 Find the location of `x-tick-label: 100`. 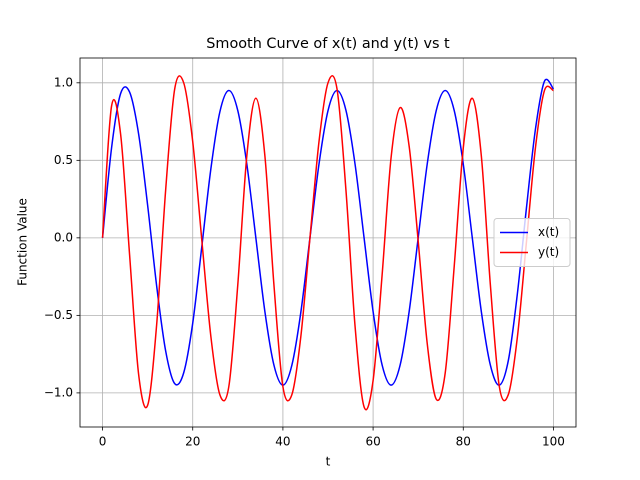

x-tick-label: 100 is located at coordinates (553, 442).